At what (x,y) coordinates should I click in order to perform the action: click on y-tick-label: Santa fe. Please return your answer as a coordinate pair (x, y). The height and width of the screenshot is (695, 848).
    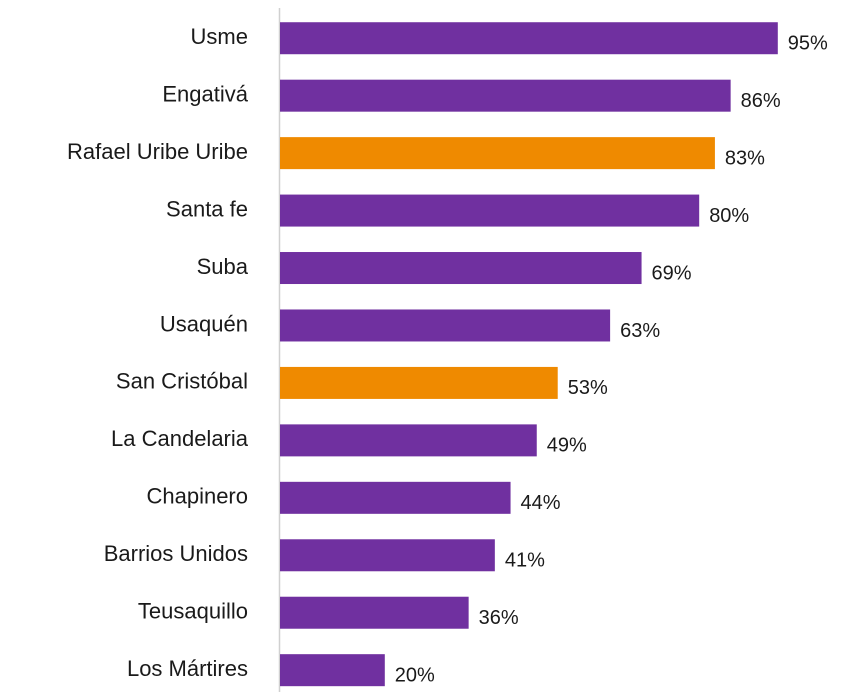
    Looking at the image, I should click on (207, 208).